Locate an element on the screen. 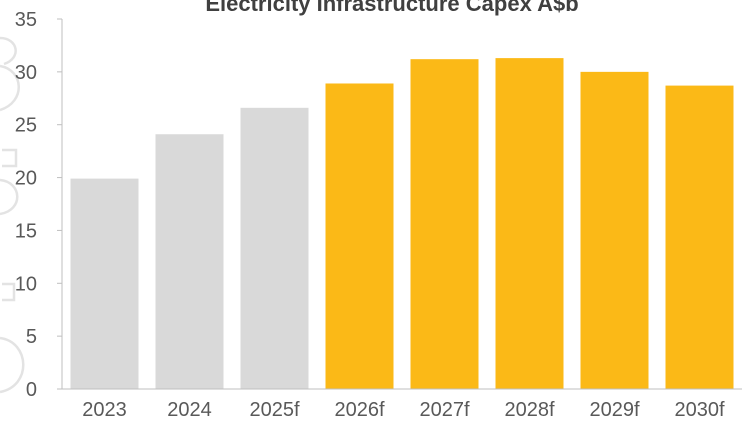  y-axis: 0 5 10 15 20 25 30 35 is located at coordinates (39, 205).